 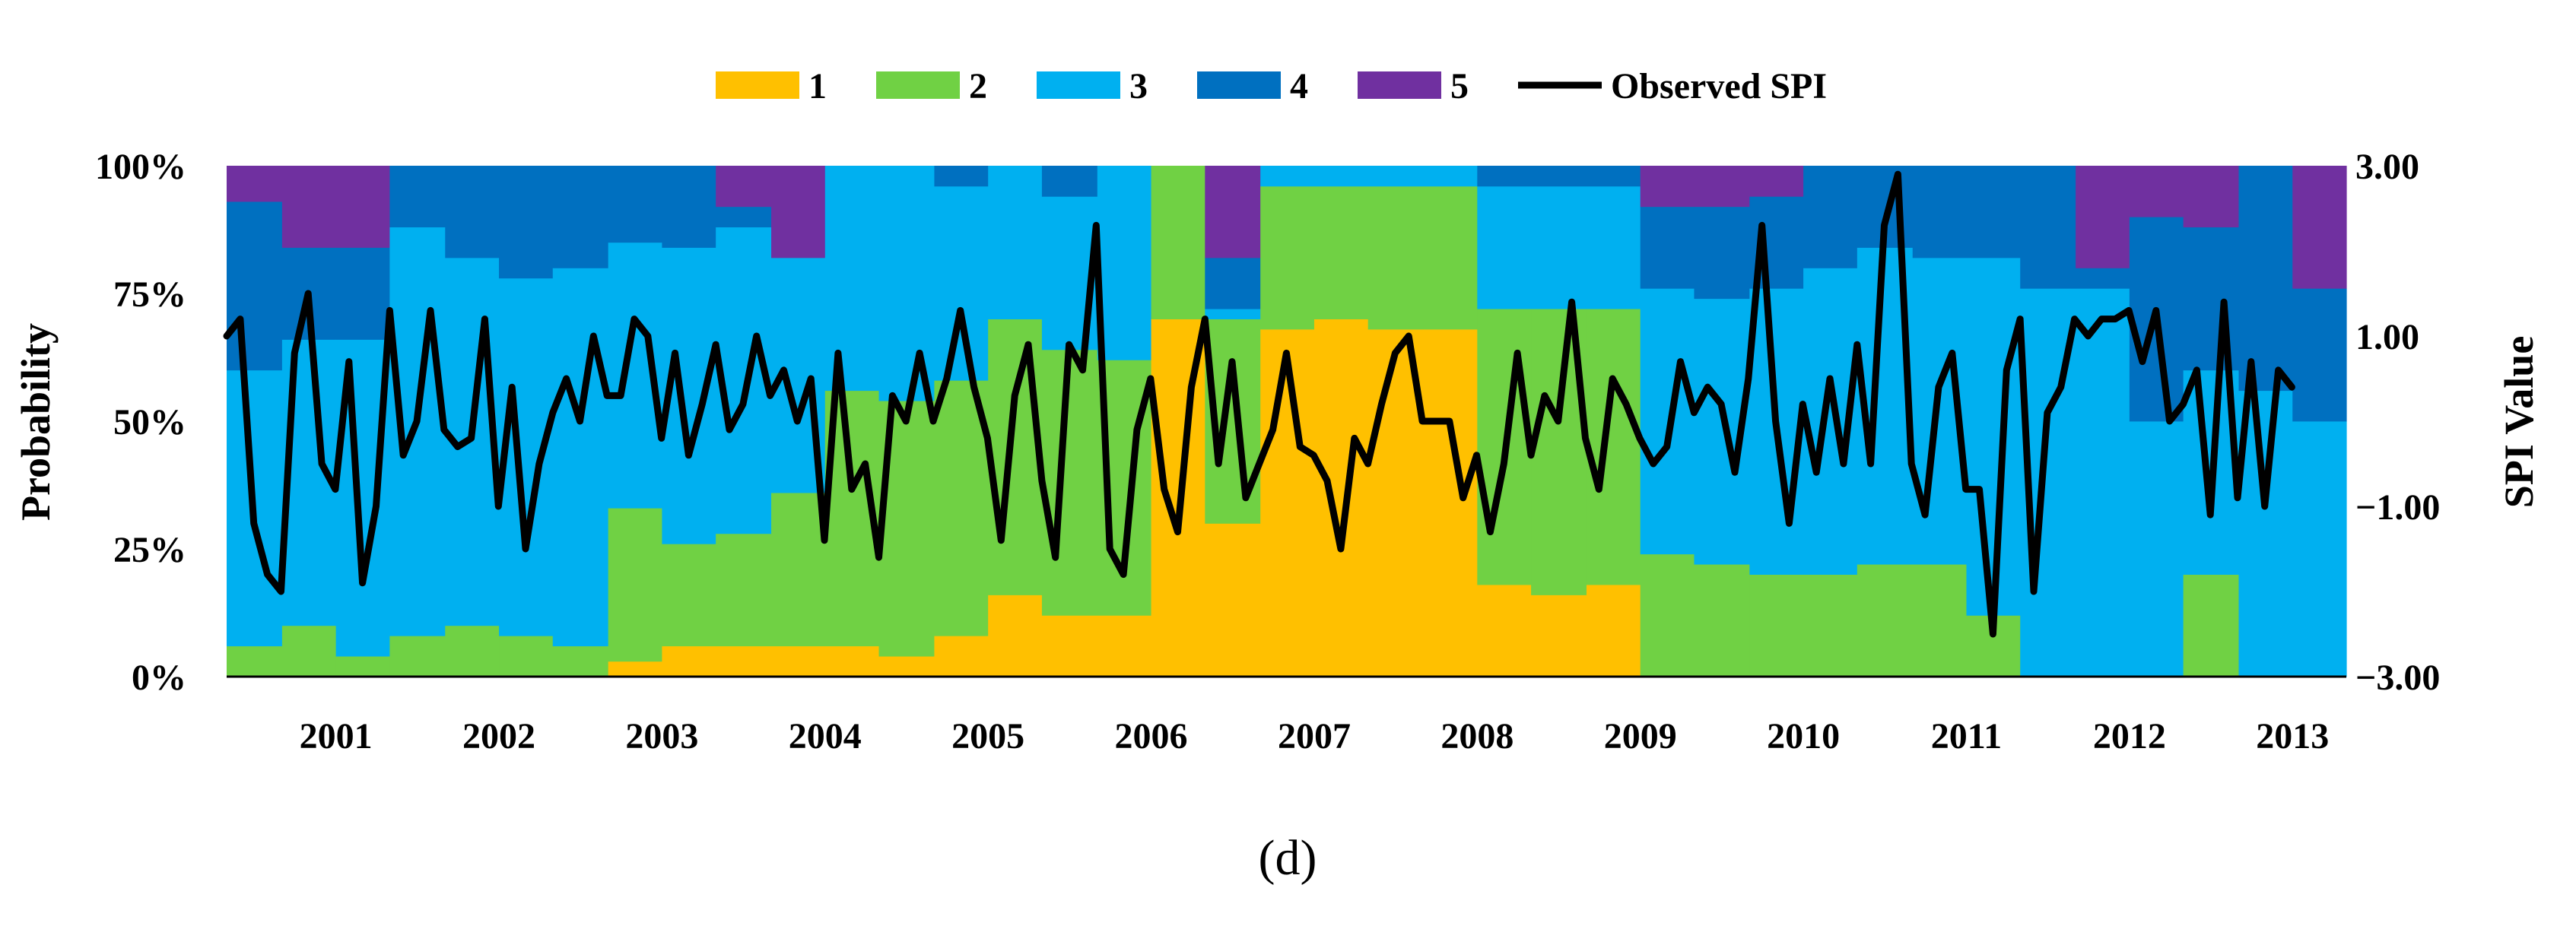 I want to click on legend-label: 1, so click(x=817, y=86).